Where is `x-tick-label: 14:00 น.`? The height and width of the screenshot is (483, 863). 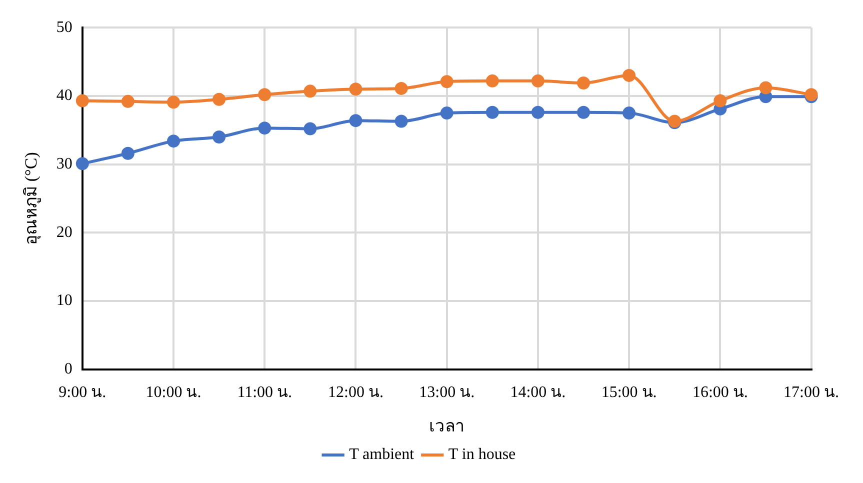
x-tick-label: 14:00 น. is located at coordinates (538, 393).